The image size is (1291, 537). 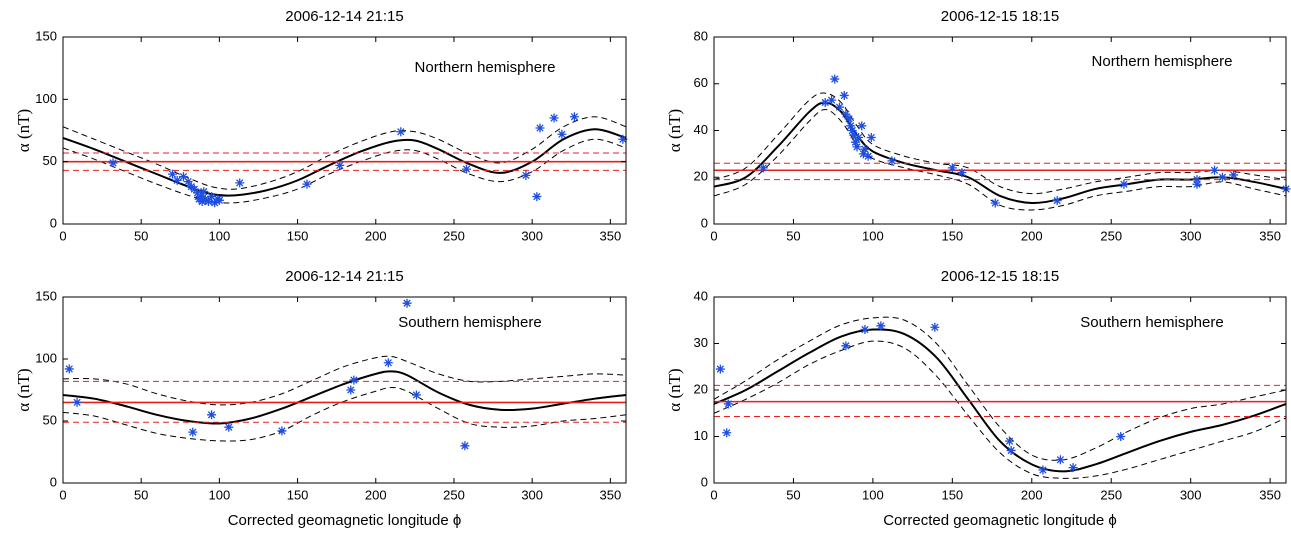 What do you see at coordinates (469, 322) in the screenshot?
I see `annotation: Southern hemisphere` at bounding box center [469, 322].